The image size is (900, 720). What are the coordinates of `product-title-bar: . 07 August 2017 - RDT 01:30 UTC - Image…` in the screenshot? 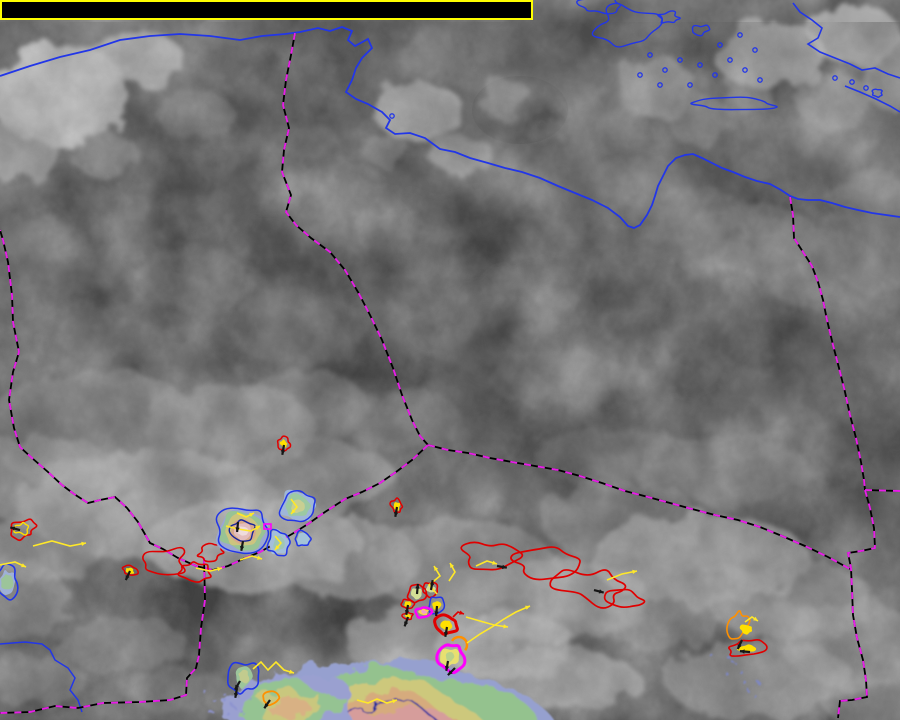 It's located at (266, 10).